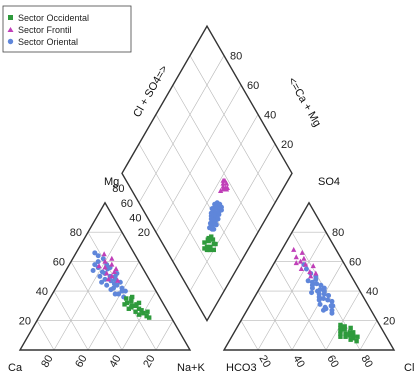 Image resolution: width=418 pixels, height=378 pixels. Describe the element at coordinates (355, 263) in the screenshot. I see `anion-right-tick: 60` at that location.